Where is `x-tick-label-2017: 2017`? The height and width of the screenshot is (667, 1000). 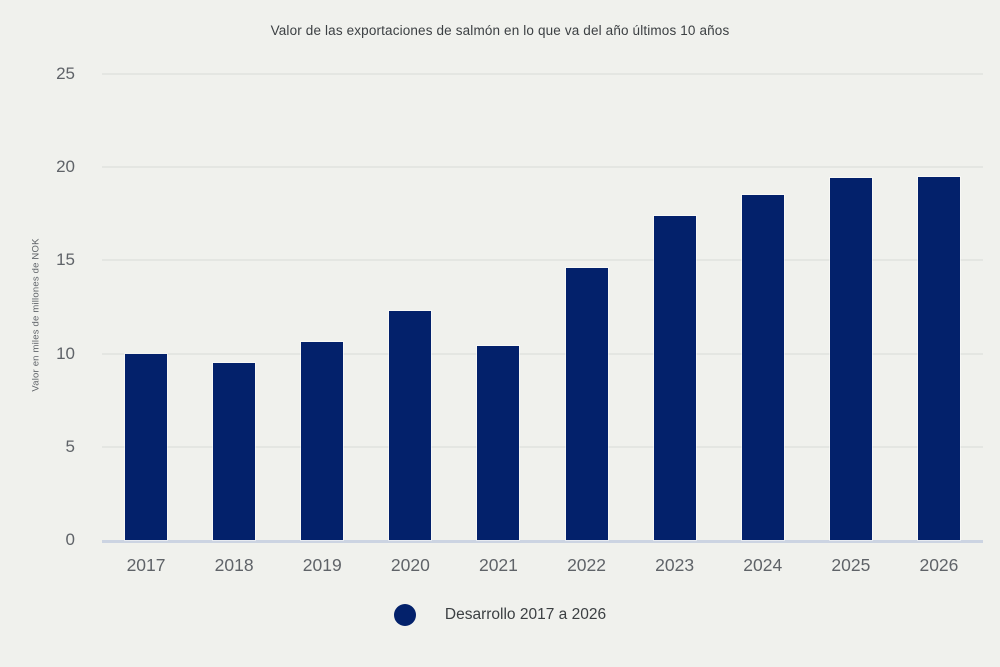 x-tick-label-2017: 2017 is located at coordinates (146, 565).